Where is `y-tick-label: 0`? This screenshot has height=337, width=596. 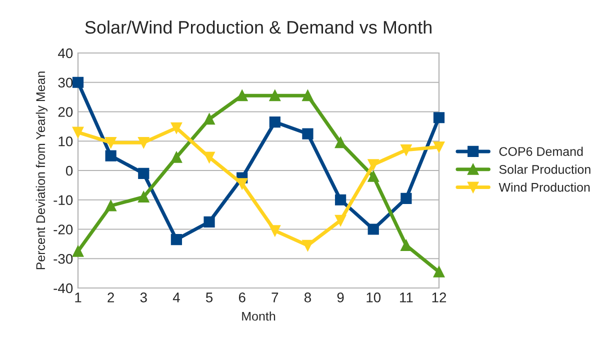
y-tick-label: 0 is located at coordinates (69, 171).